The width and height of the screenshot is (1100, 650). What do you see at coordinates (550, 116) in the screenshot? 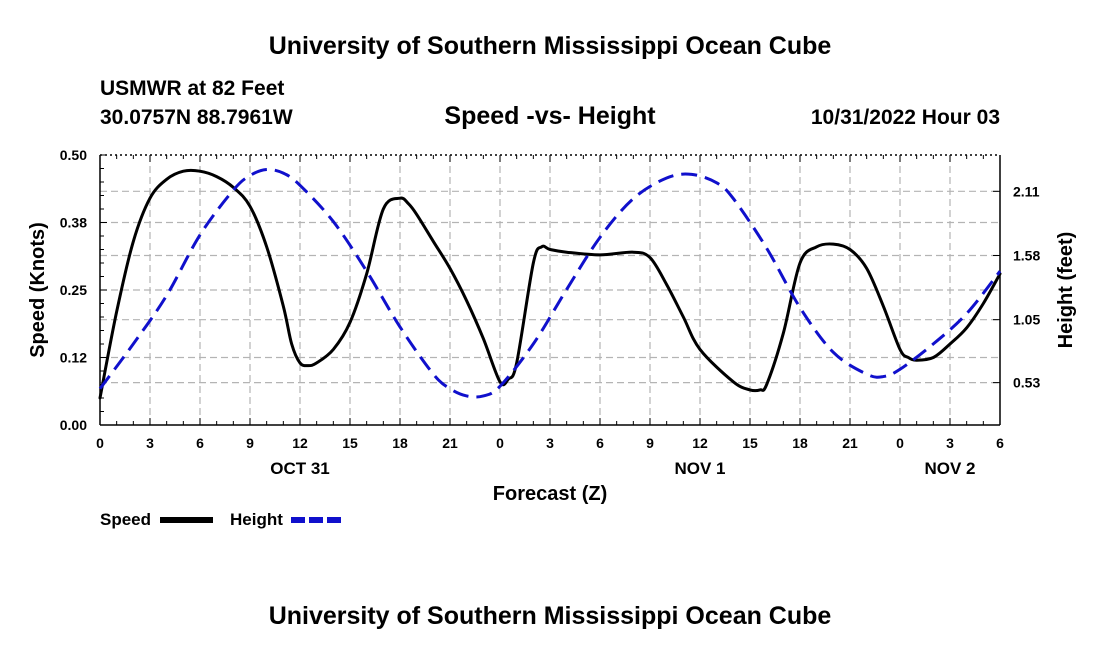
I see `chart-subtitle: Speed -vs- Height` at bounding box center [550, 116].